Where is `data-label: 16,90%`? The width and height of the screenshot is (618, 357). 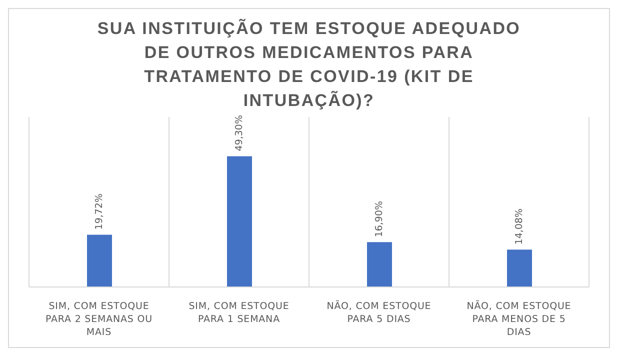 data-label: 16,90% is located at coordinates (380, 219).